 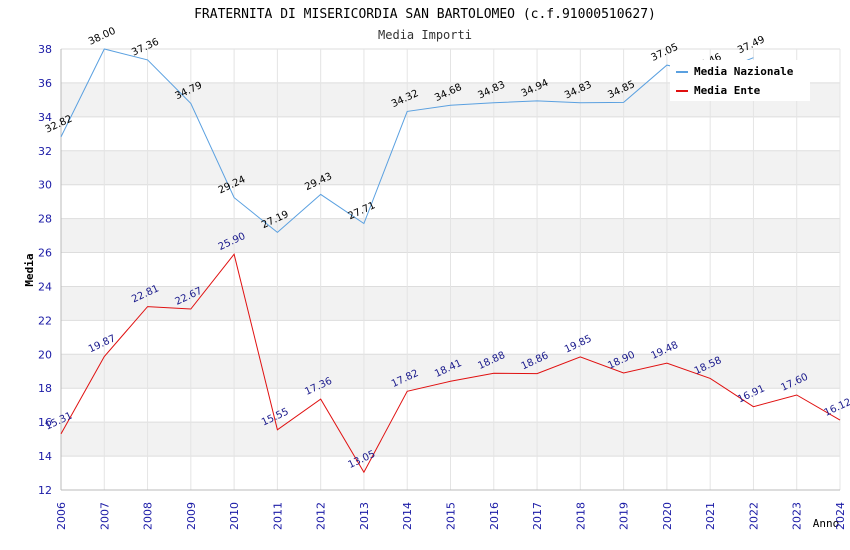 What do you see at coordinates (45, 388) in the screenshot?
I see `y-tick-label: 18` at bounding box center [45, 388].